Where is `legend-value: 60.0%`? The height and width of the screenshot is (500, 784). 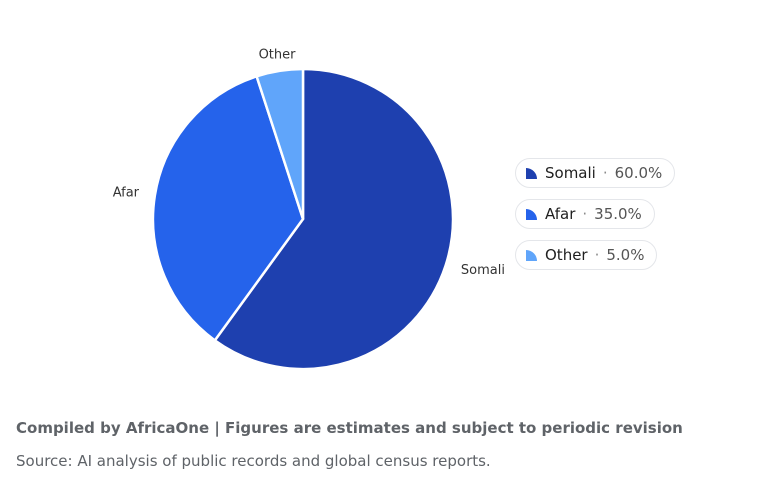
legend-value: 60.0% is located at coordinates (638, 173).